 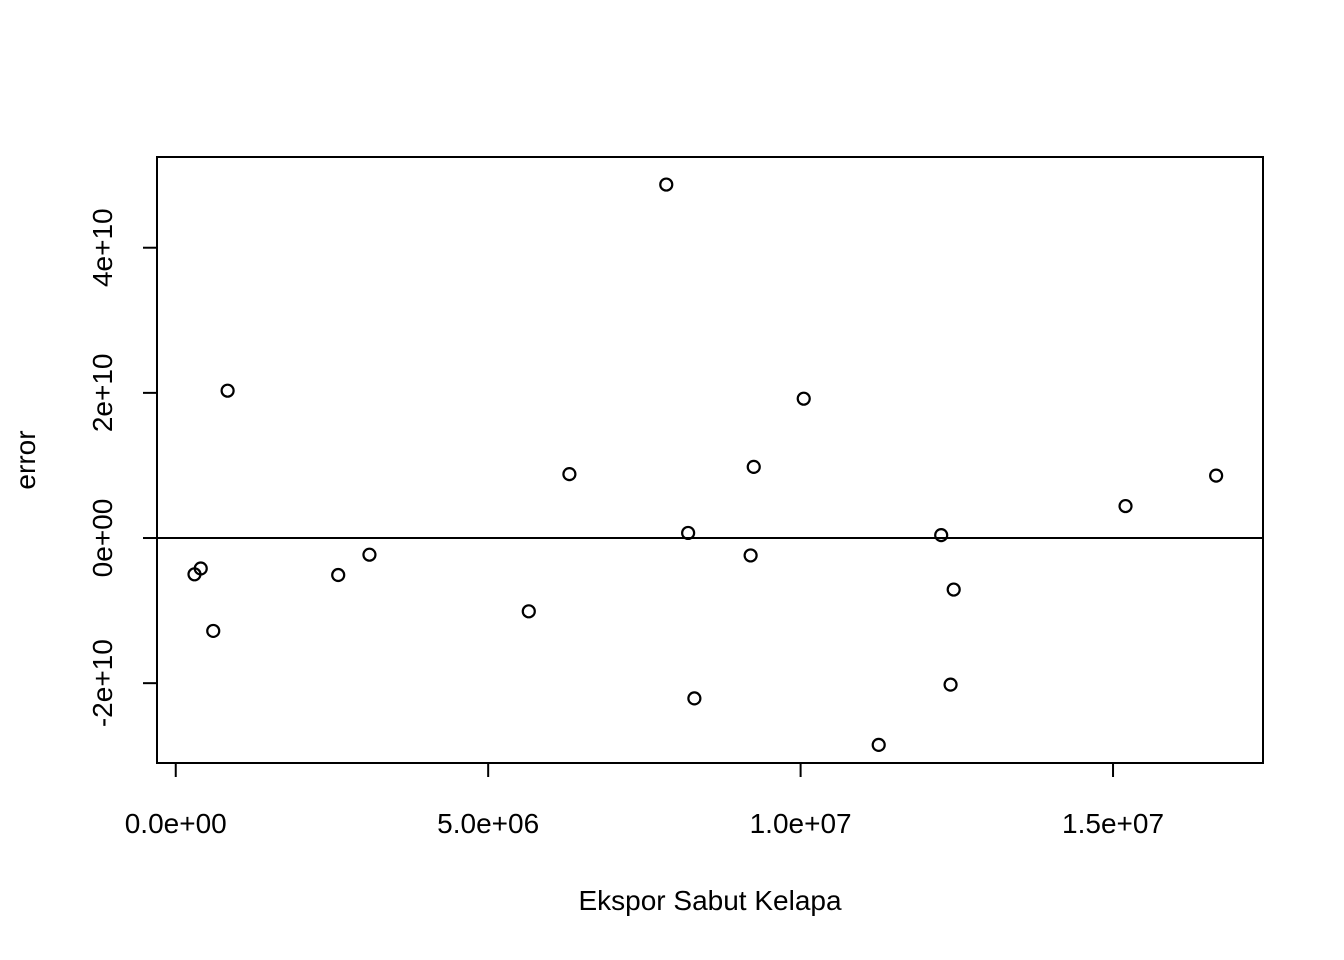 I want to click on y-tick-label-1: -2e+10, so click(x=102, y=683).